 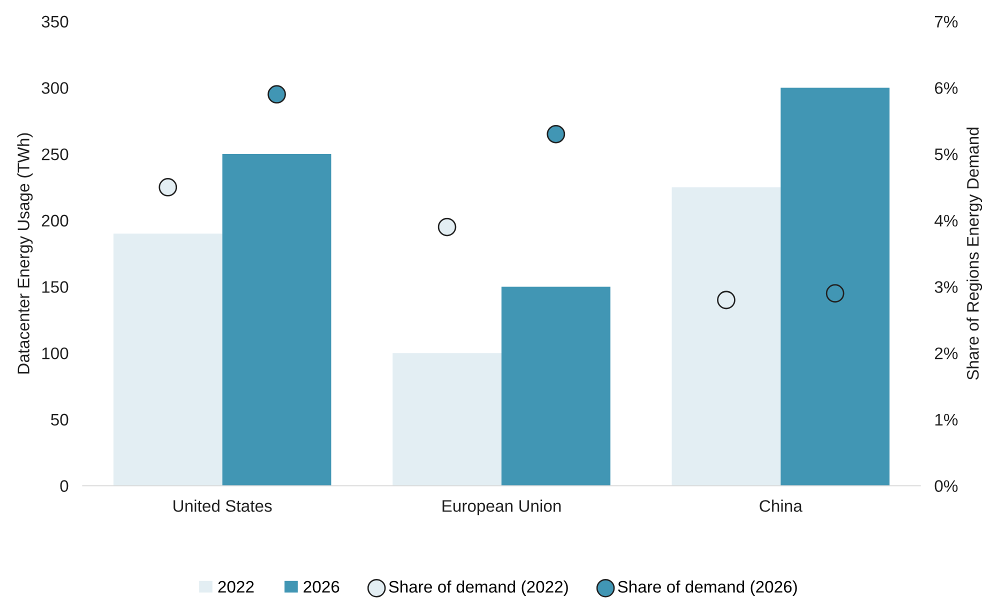 I want to click on legend-label: 2026, so click(x=322, y=586).